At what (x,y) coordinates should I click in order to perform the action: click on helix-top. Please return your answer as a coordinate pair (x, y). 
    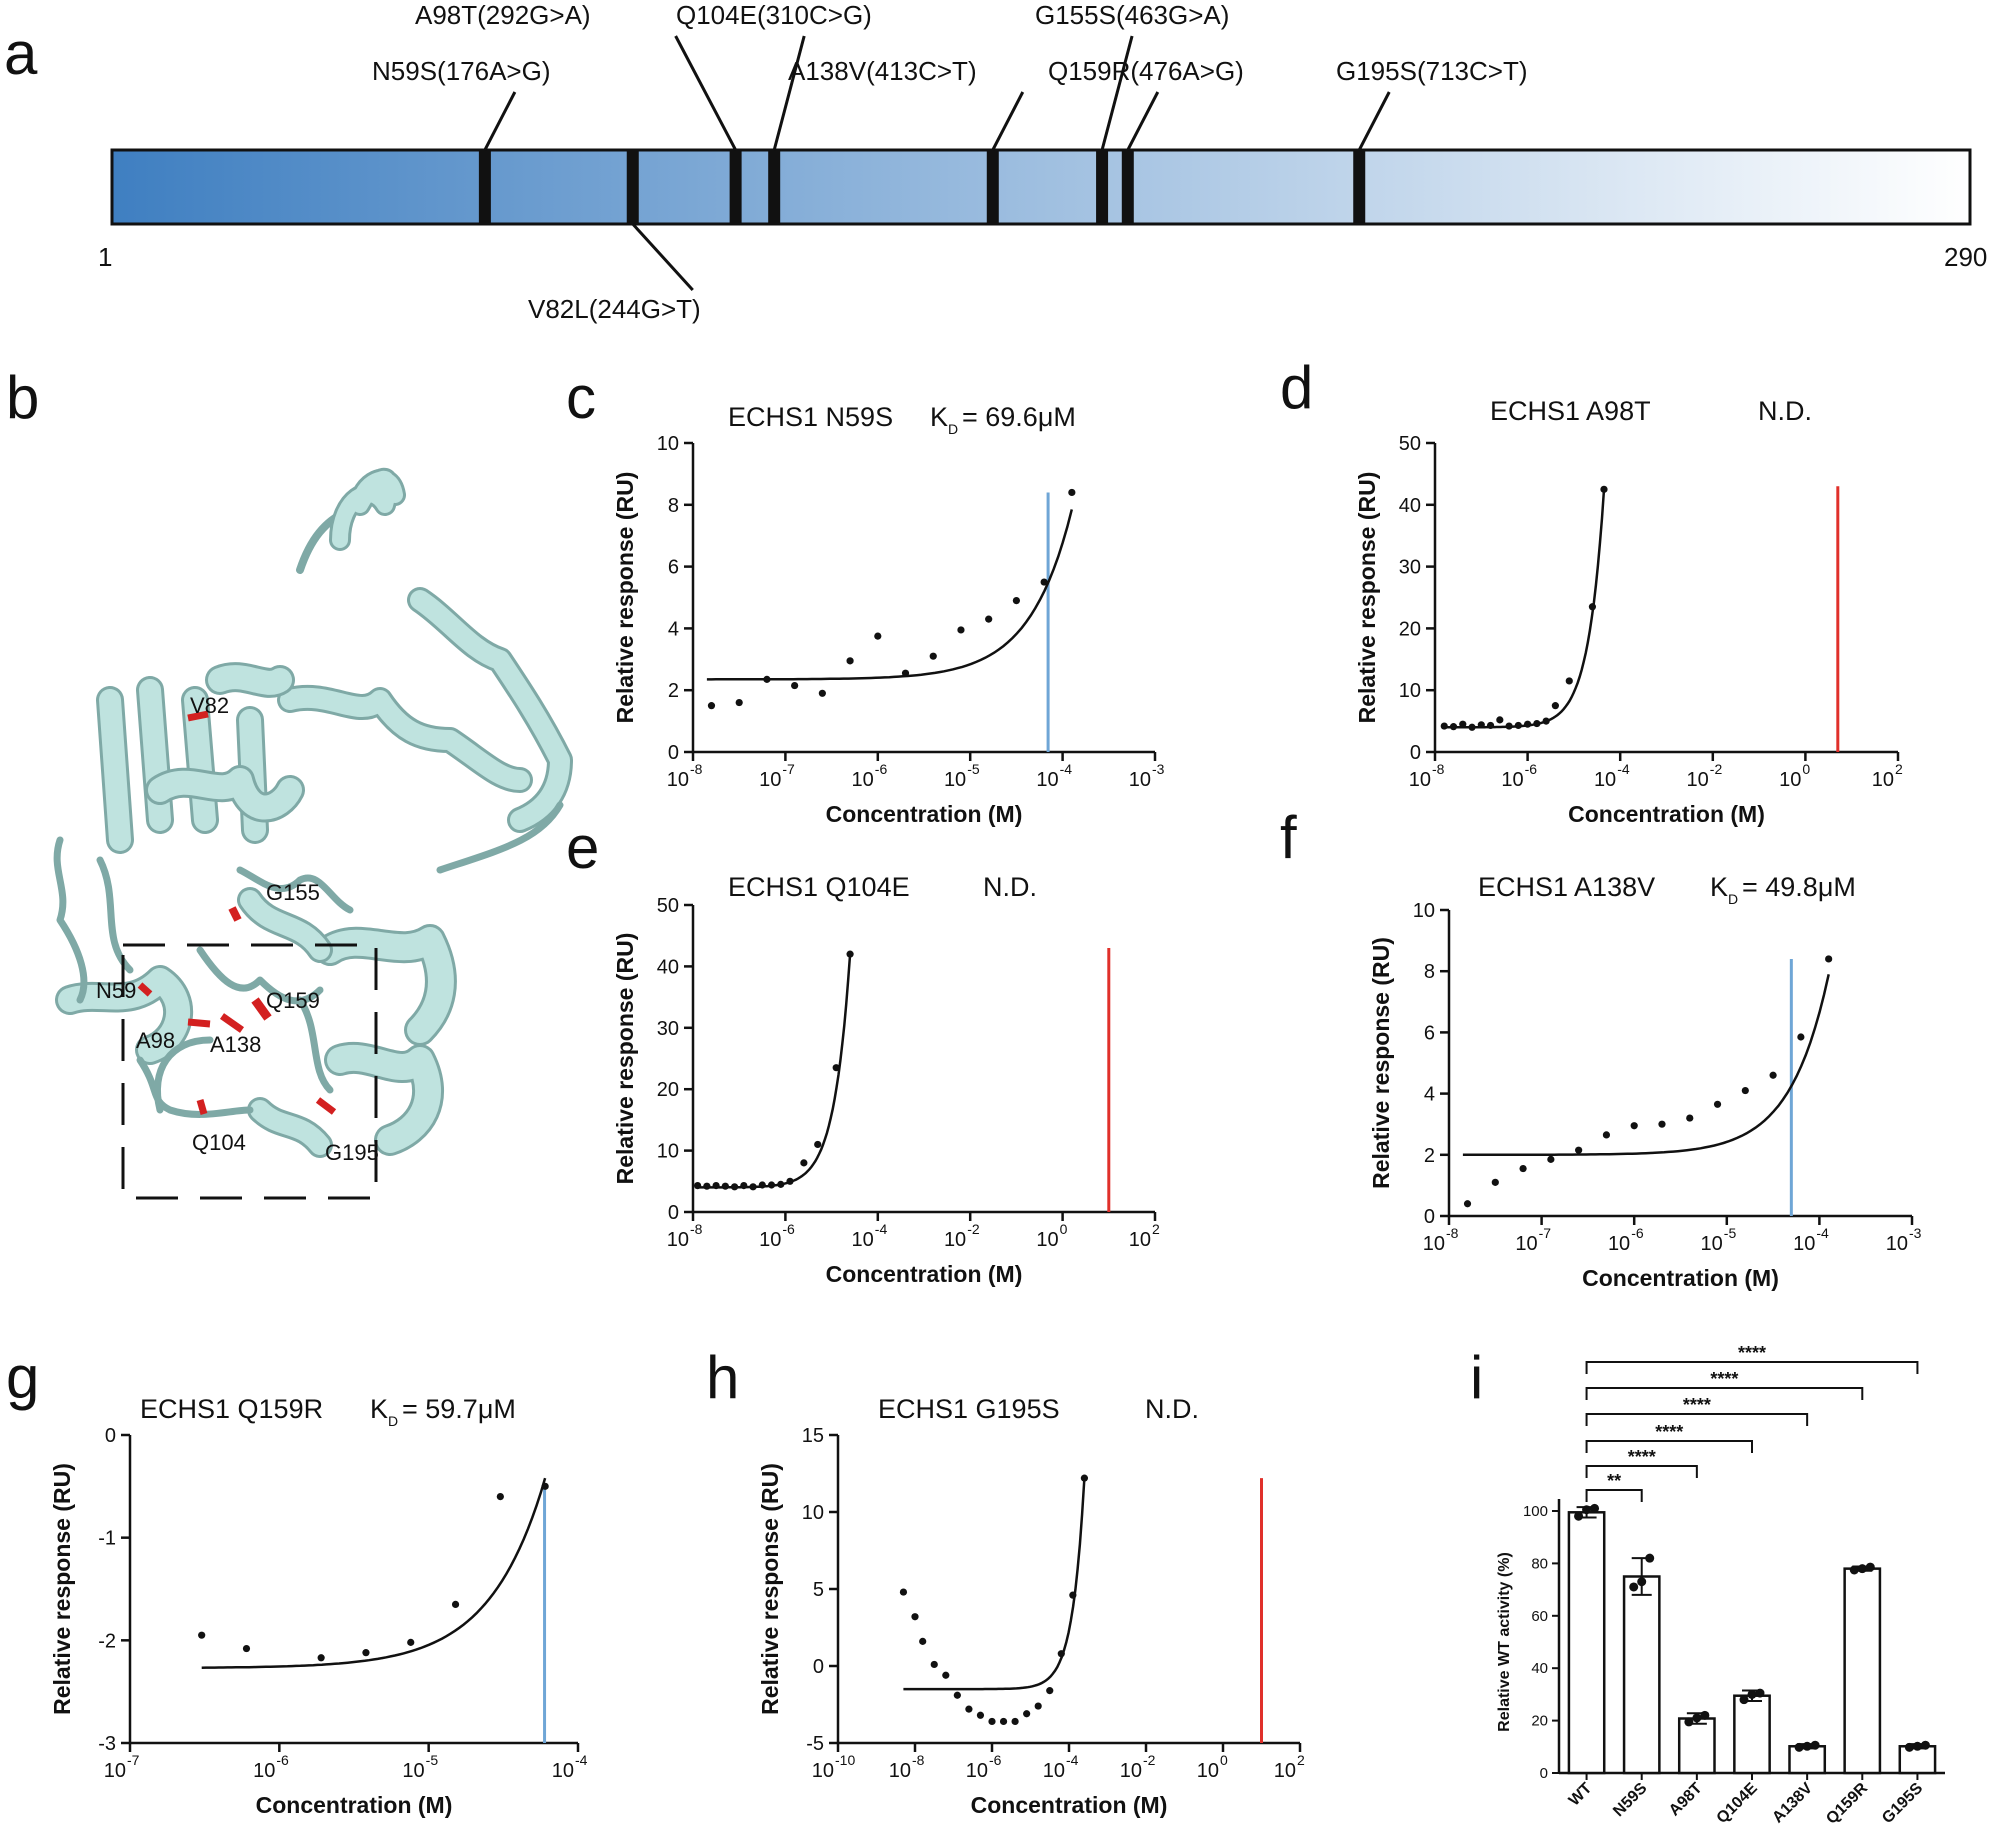
    Looking at the image, I should click on (351, 520).